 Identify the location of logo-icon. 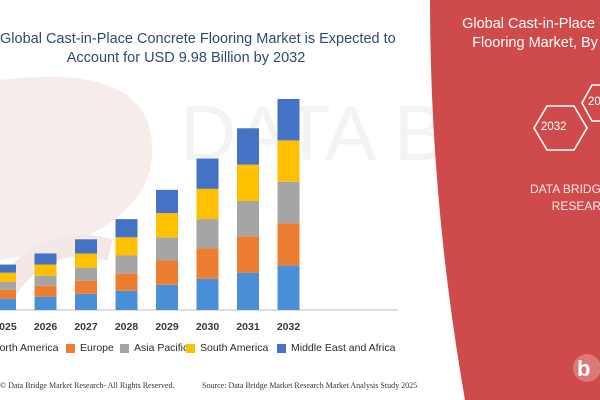
(586, 368).